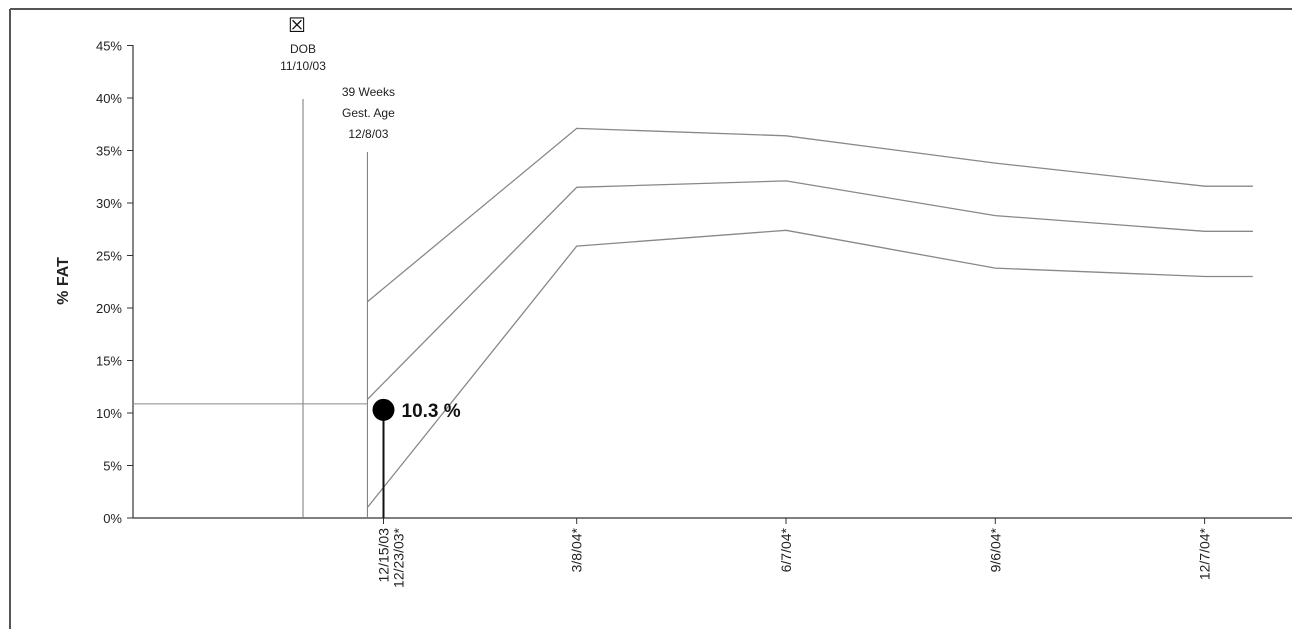 This screenshot has height=634, width=1292. Describe the element at coordinates (577, 549) in the screenshot. I see `x-tick-label: 3/8/04*` at that location.